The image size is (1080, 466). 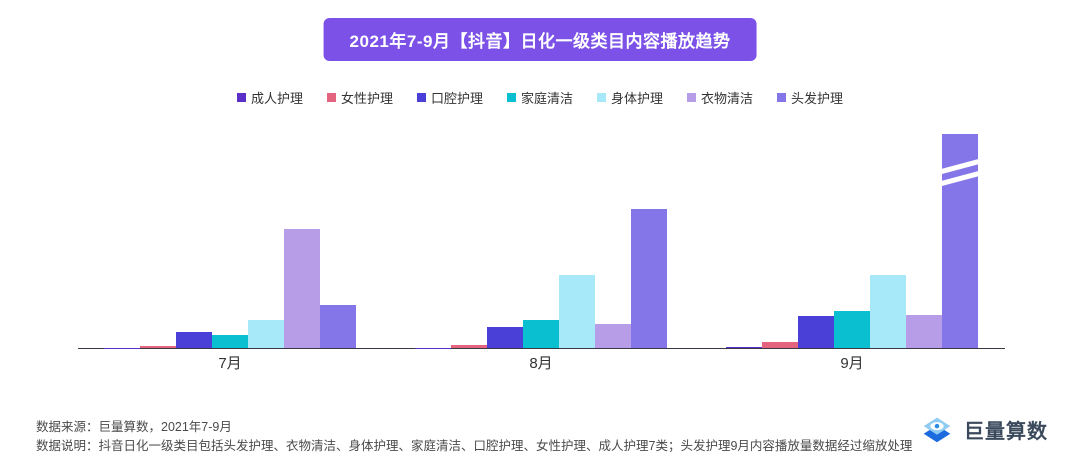 What do you see at coordinates (276, 98) in the screenshot?
I see `legend-label: 成人护理` at bounding box center [276, 98].